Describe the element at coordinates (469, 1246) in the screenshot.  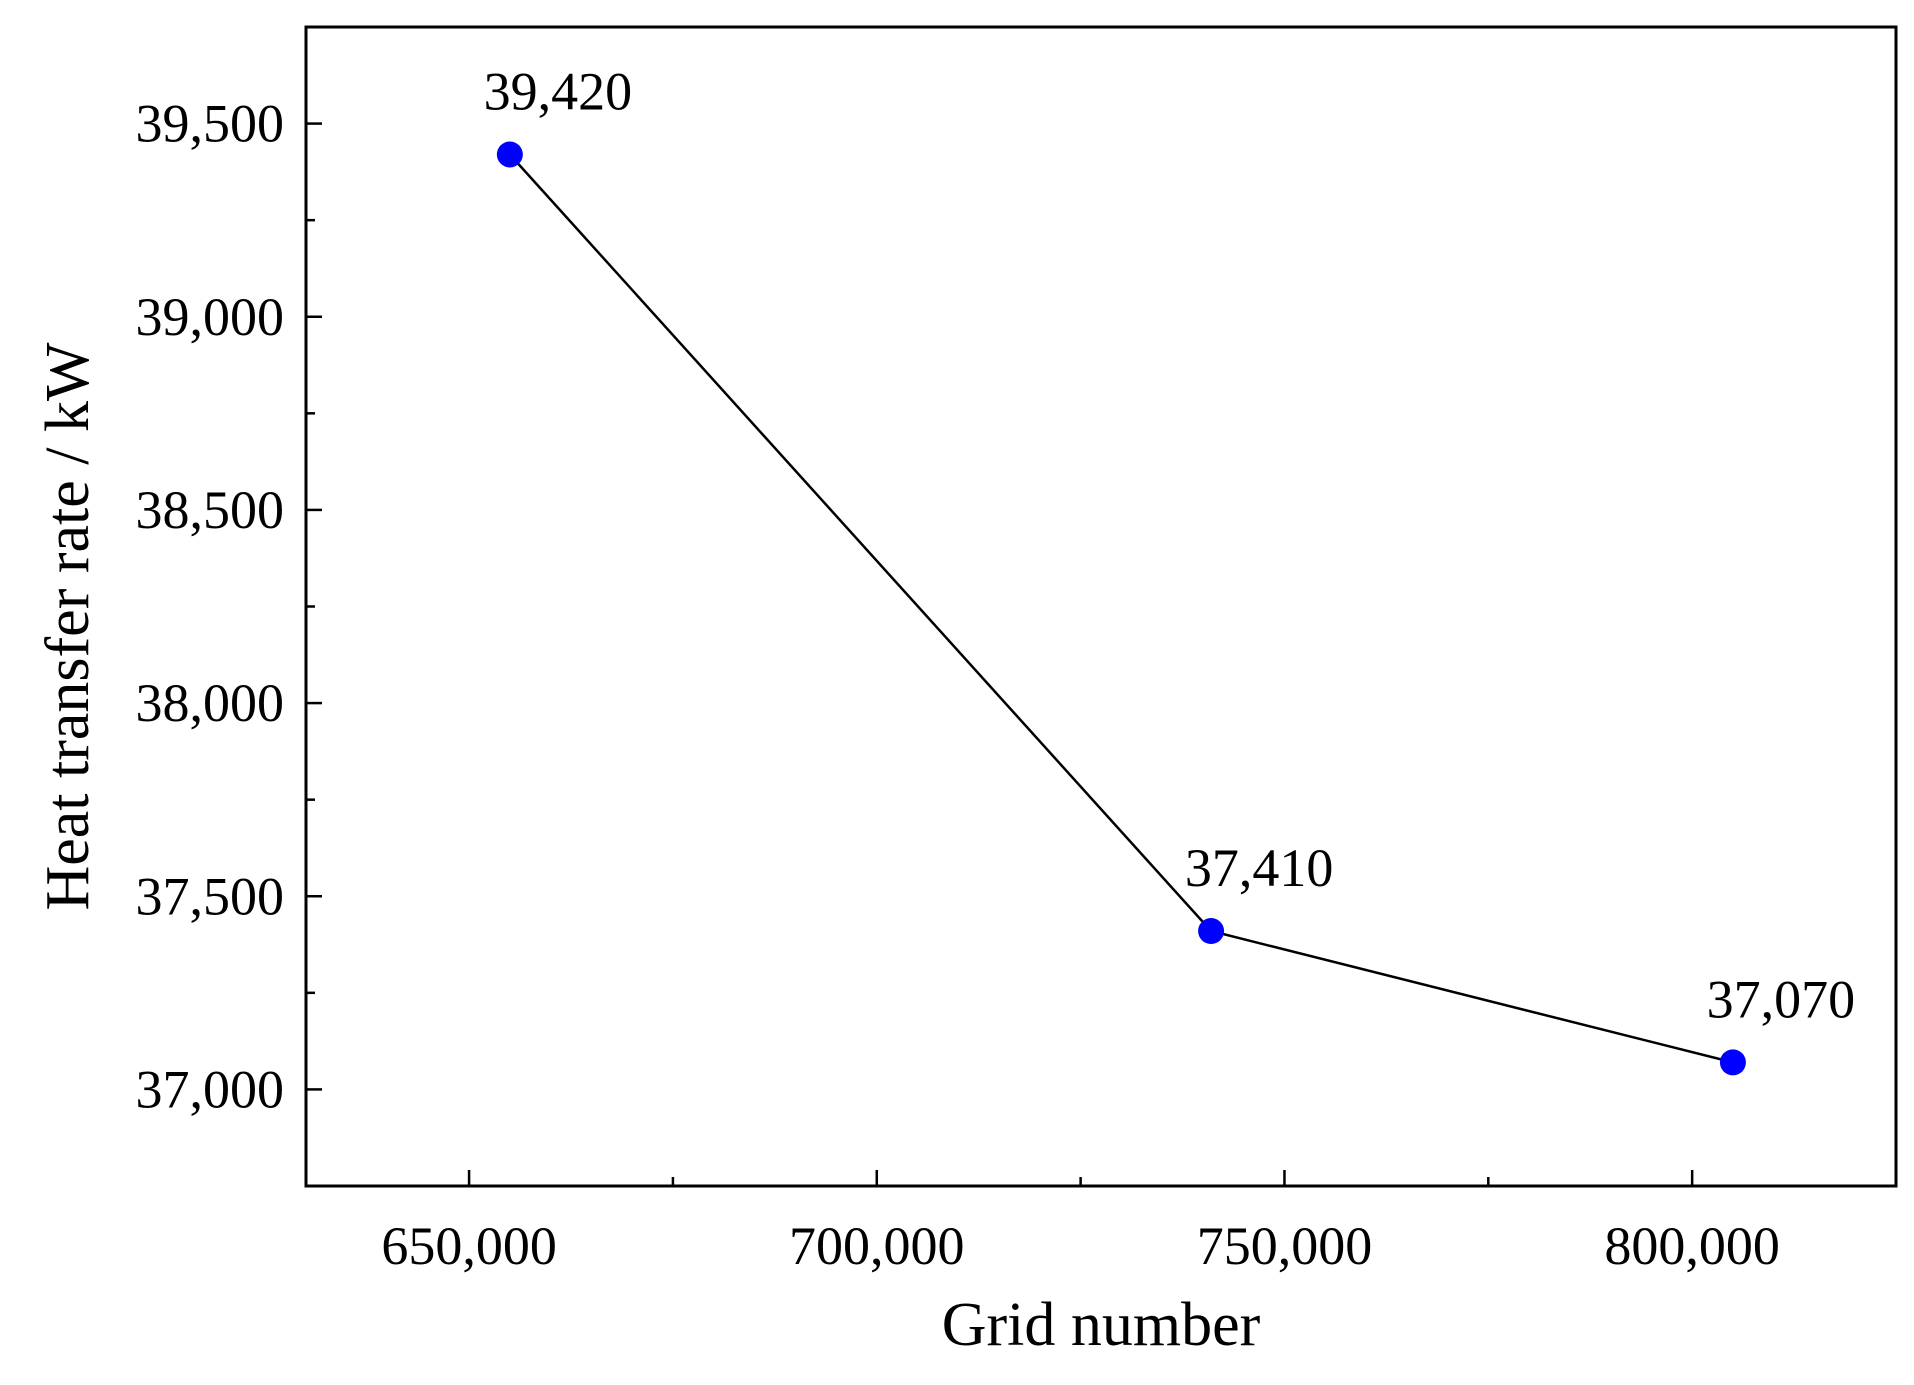
I see `x-tick-label: 650,000` at that location.